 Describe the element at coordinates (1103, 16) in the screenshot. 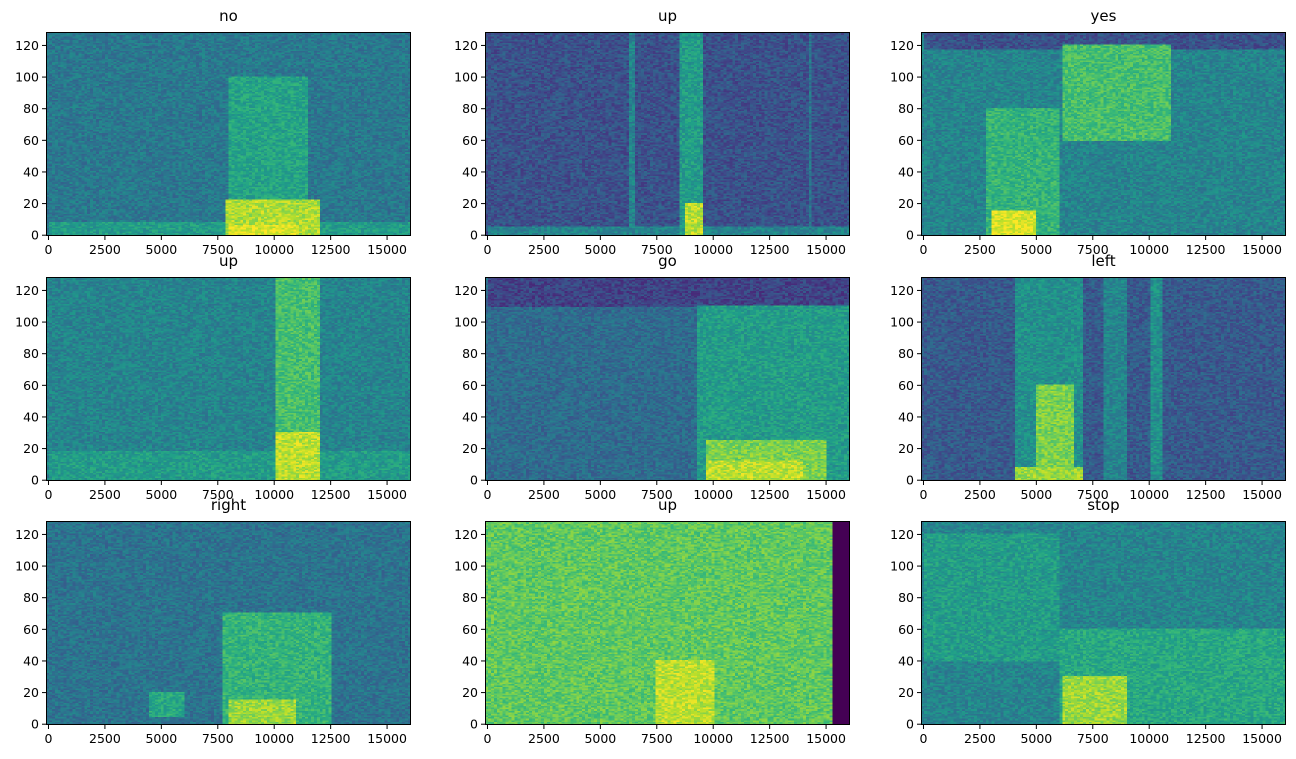

I see `panel-title: yes` at that location.